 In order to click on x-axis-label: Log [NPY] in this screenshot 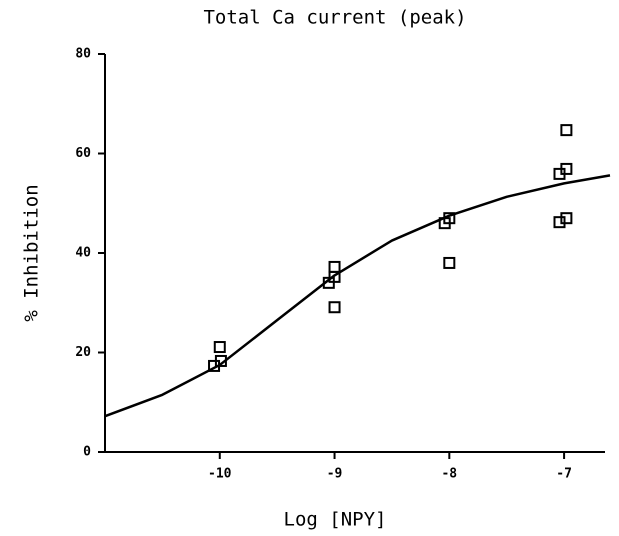, I will do `click(335, 520)`.